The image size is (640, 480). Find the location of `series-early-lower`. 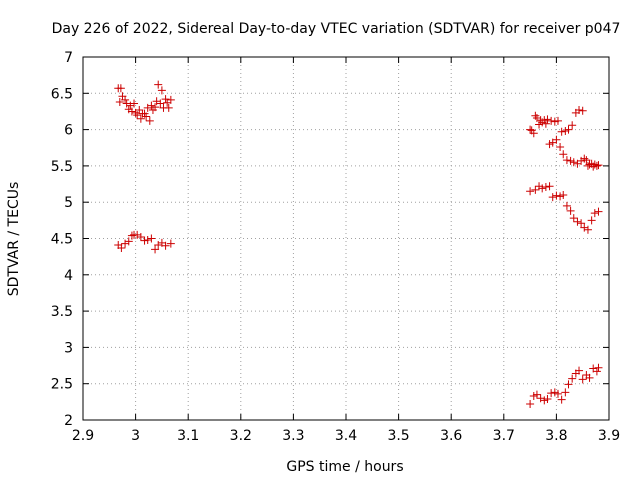

series-early-lower is located at coordinates (144, 242).